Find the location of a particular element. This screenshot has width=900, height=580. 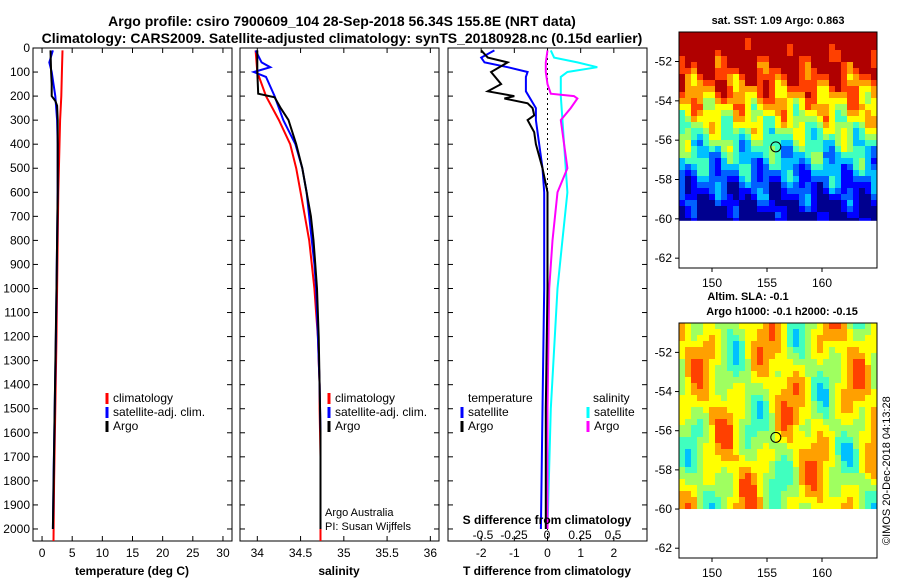

depth-tick-label: 1000 is located at coordinates (16, 288).